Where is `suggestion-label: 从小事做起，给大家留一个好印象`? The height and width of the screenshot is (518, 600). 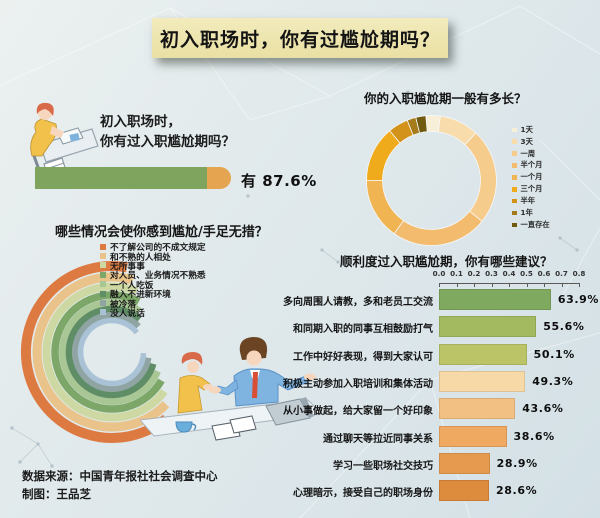
suggestion-label: 从小事做起，给大家留一个好印象 is located at coordinates (358, 412).